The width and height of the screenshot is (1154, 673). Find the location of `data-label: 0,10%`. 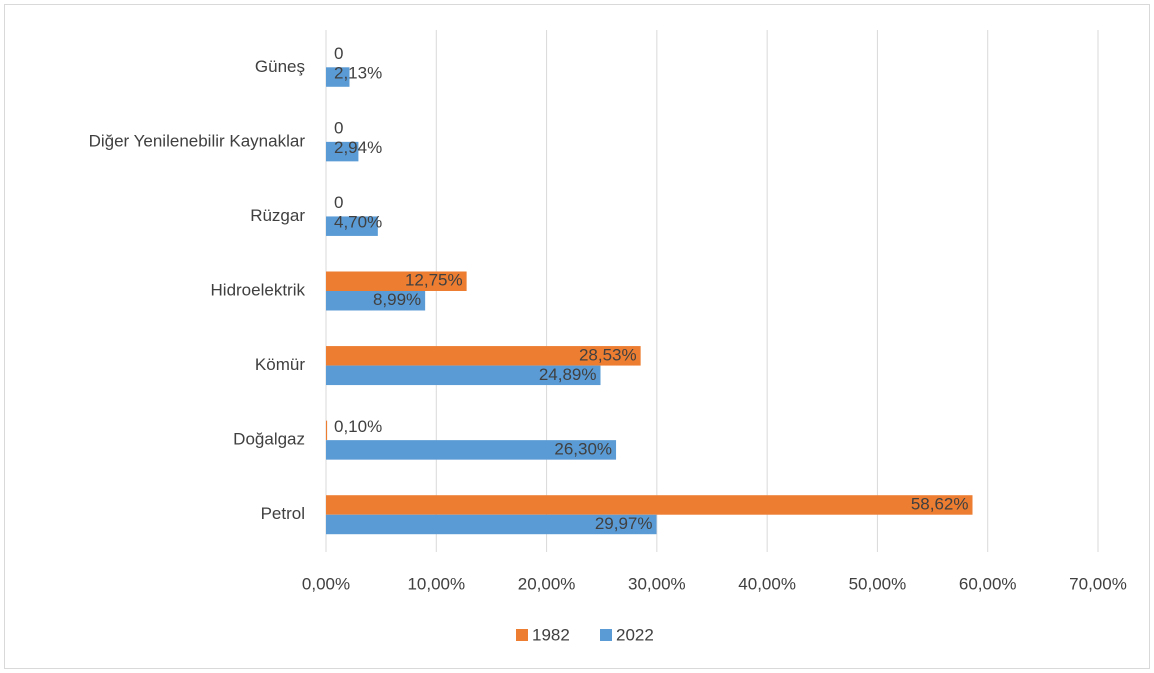

data-label: 0,10% is located at coordinates (358, 426).